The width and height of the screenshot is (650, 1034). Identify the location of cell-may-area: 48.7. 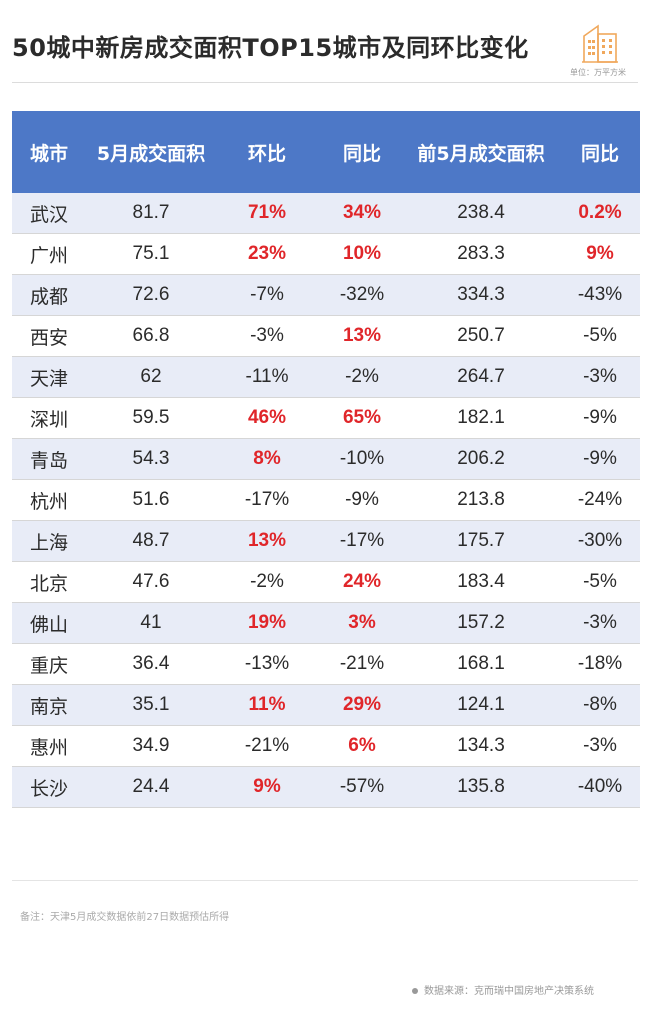
(151, 541).